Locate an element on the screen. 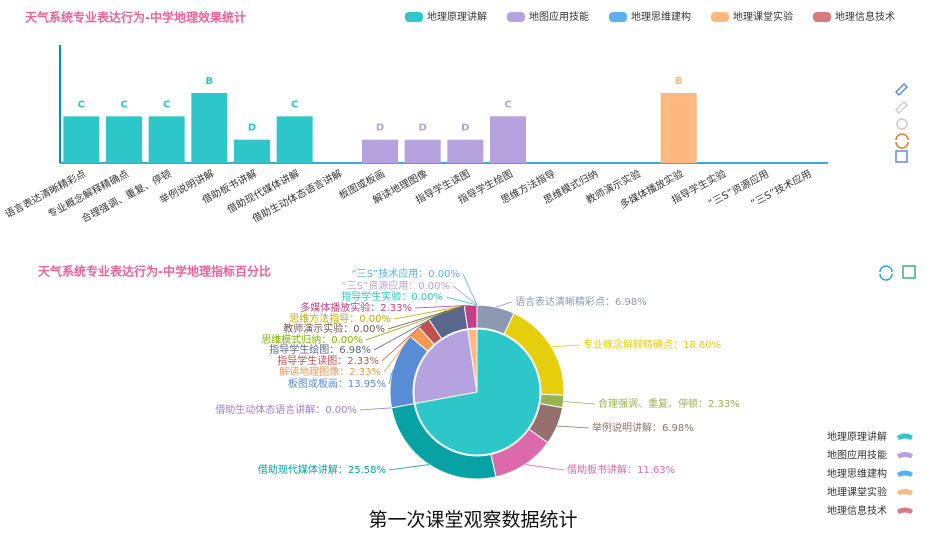 Image resolution: width=947 pixels, height=546 pixels. slice-label: 多媒体播放实验：2.33% is located at coordinates (356, 307).